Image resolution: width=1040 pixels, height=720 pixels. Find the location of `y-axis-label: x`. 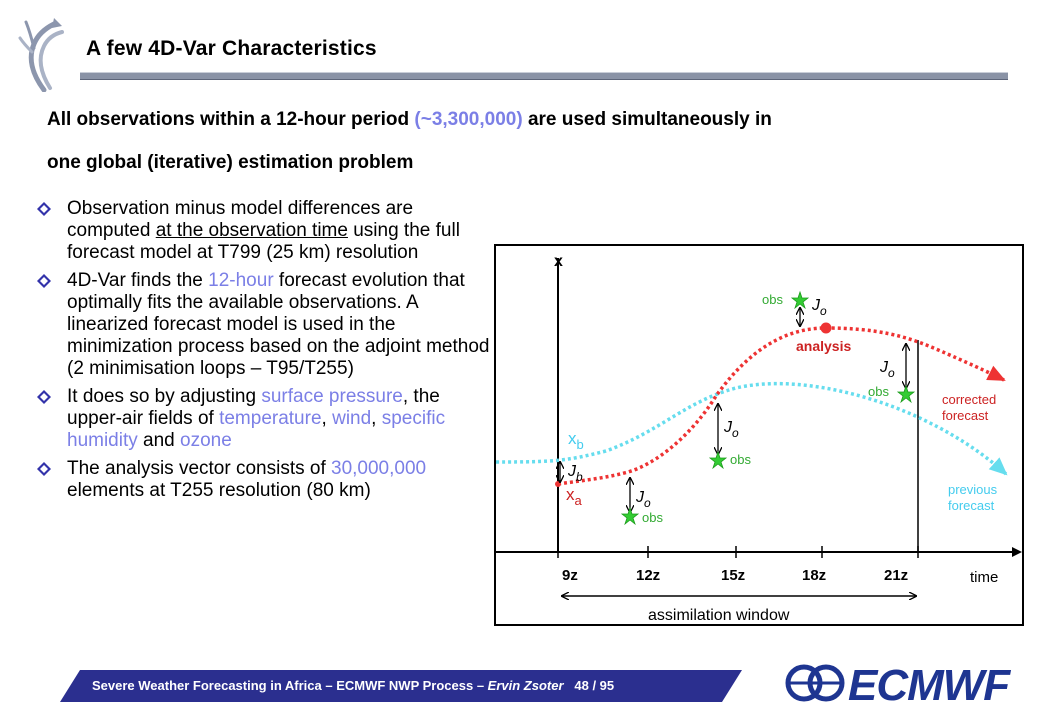

y-axis-label: x is located at coordinates (558, 261).